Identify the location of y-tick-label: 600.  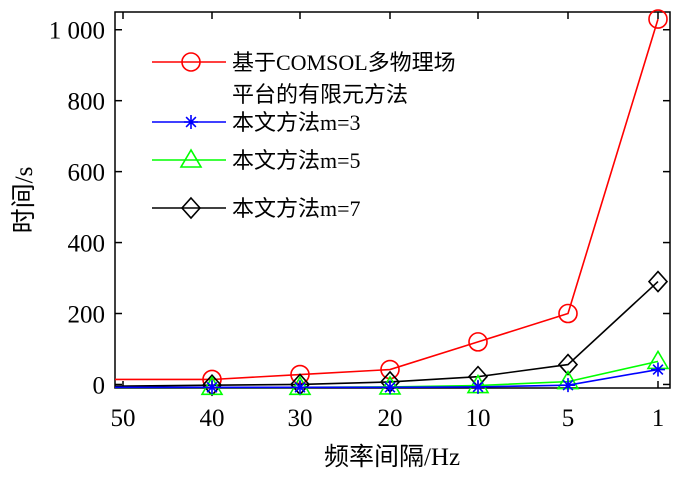
(87, 173).